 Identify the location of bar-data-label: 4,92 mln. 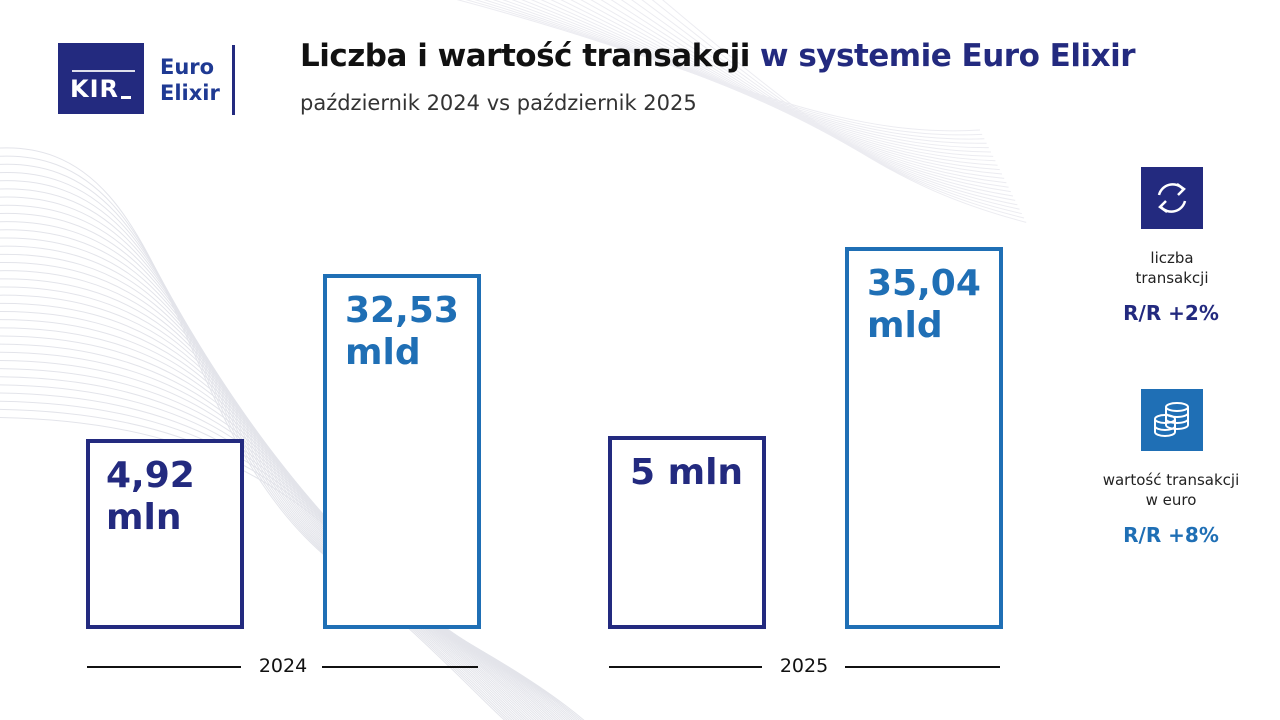
(150, 497).